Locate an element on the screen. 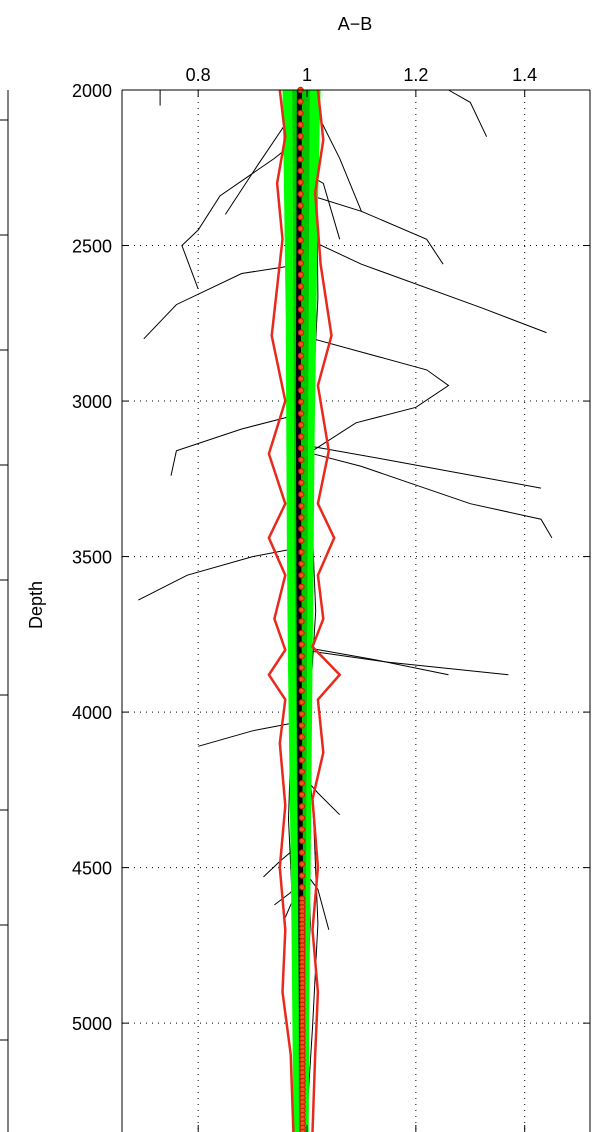 The height and width of the screenshot is (1132, 613). x-tick-label: 0.8 is located at coordinates (198, 75).